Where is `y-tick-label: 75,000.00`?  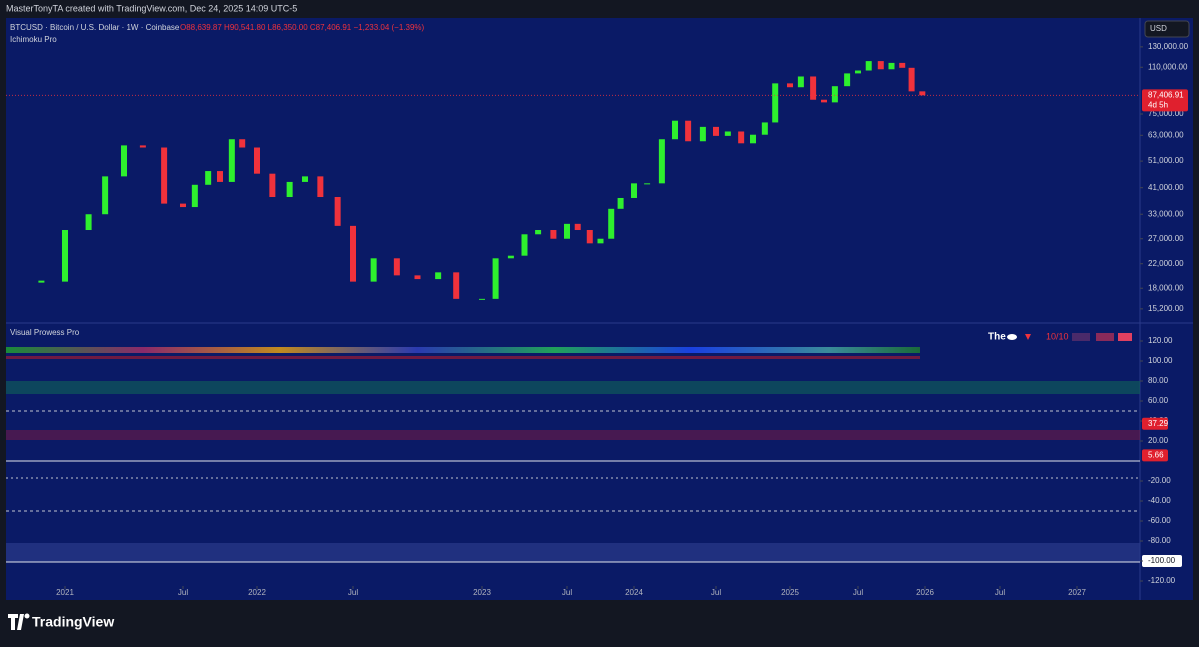 y-tick-label: 75,000.00 is located at coordinates (1166, 113).